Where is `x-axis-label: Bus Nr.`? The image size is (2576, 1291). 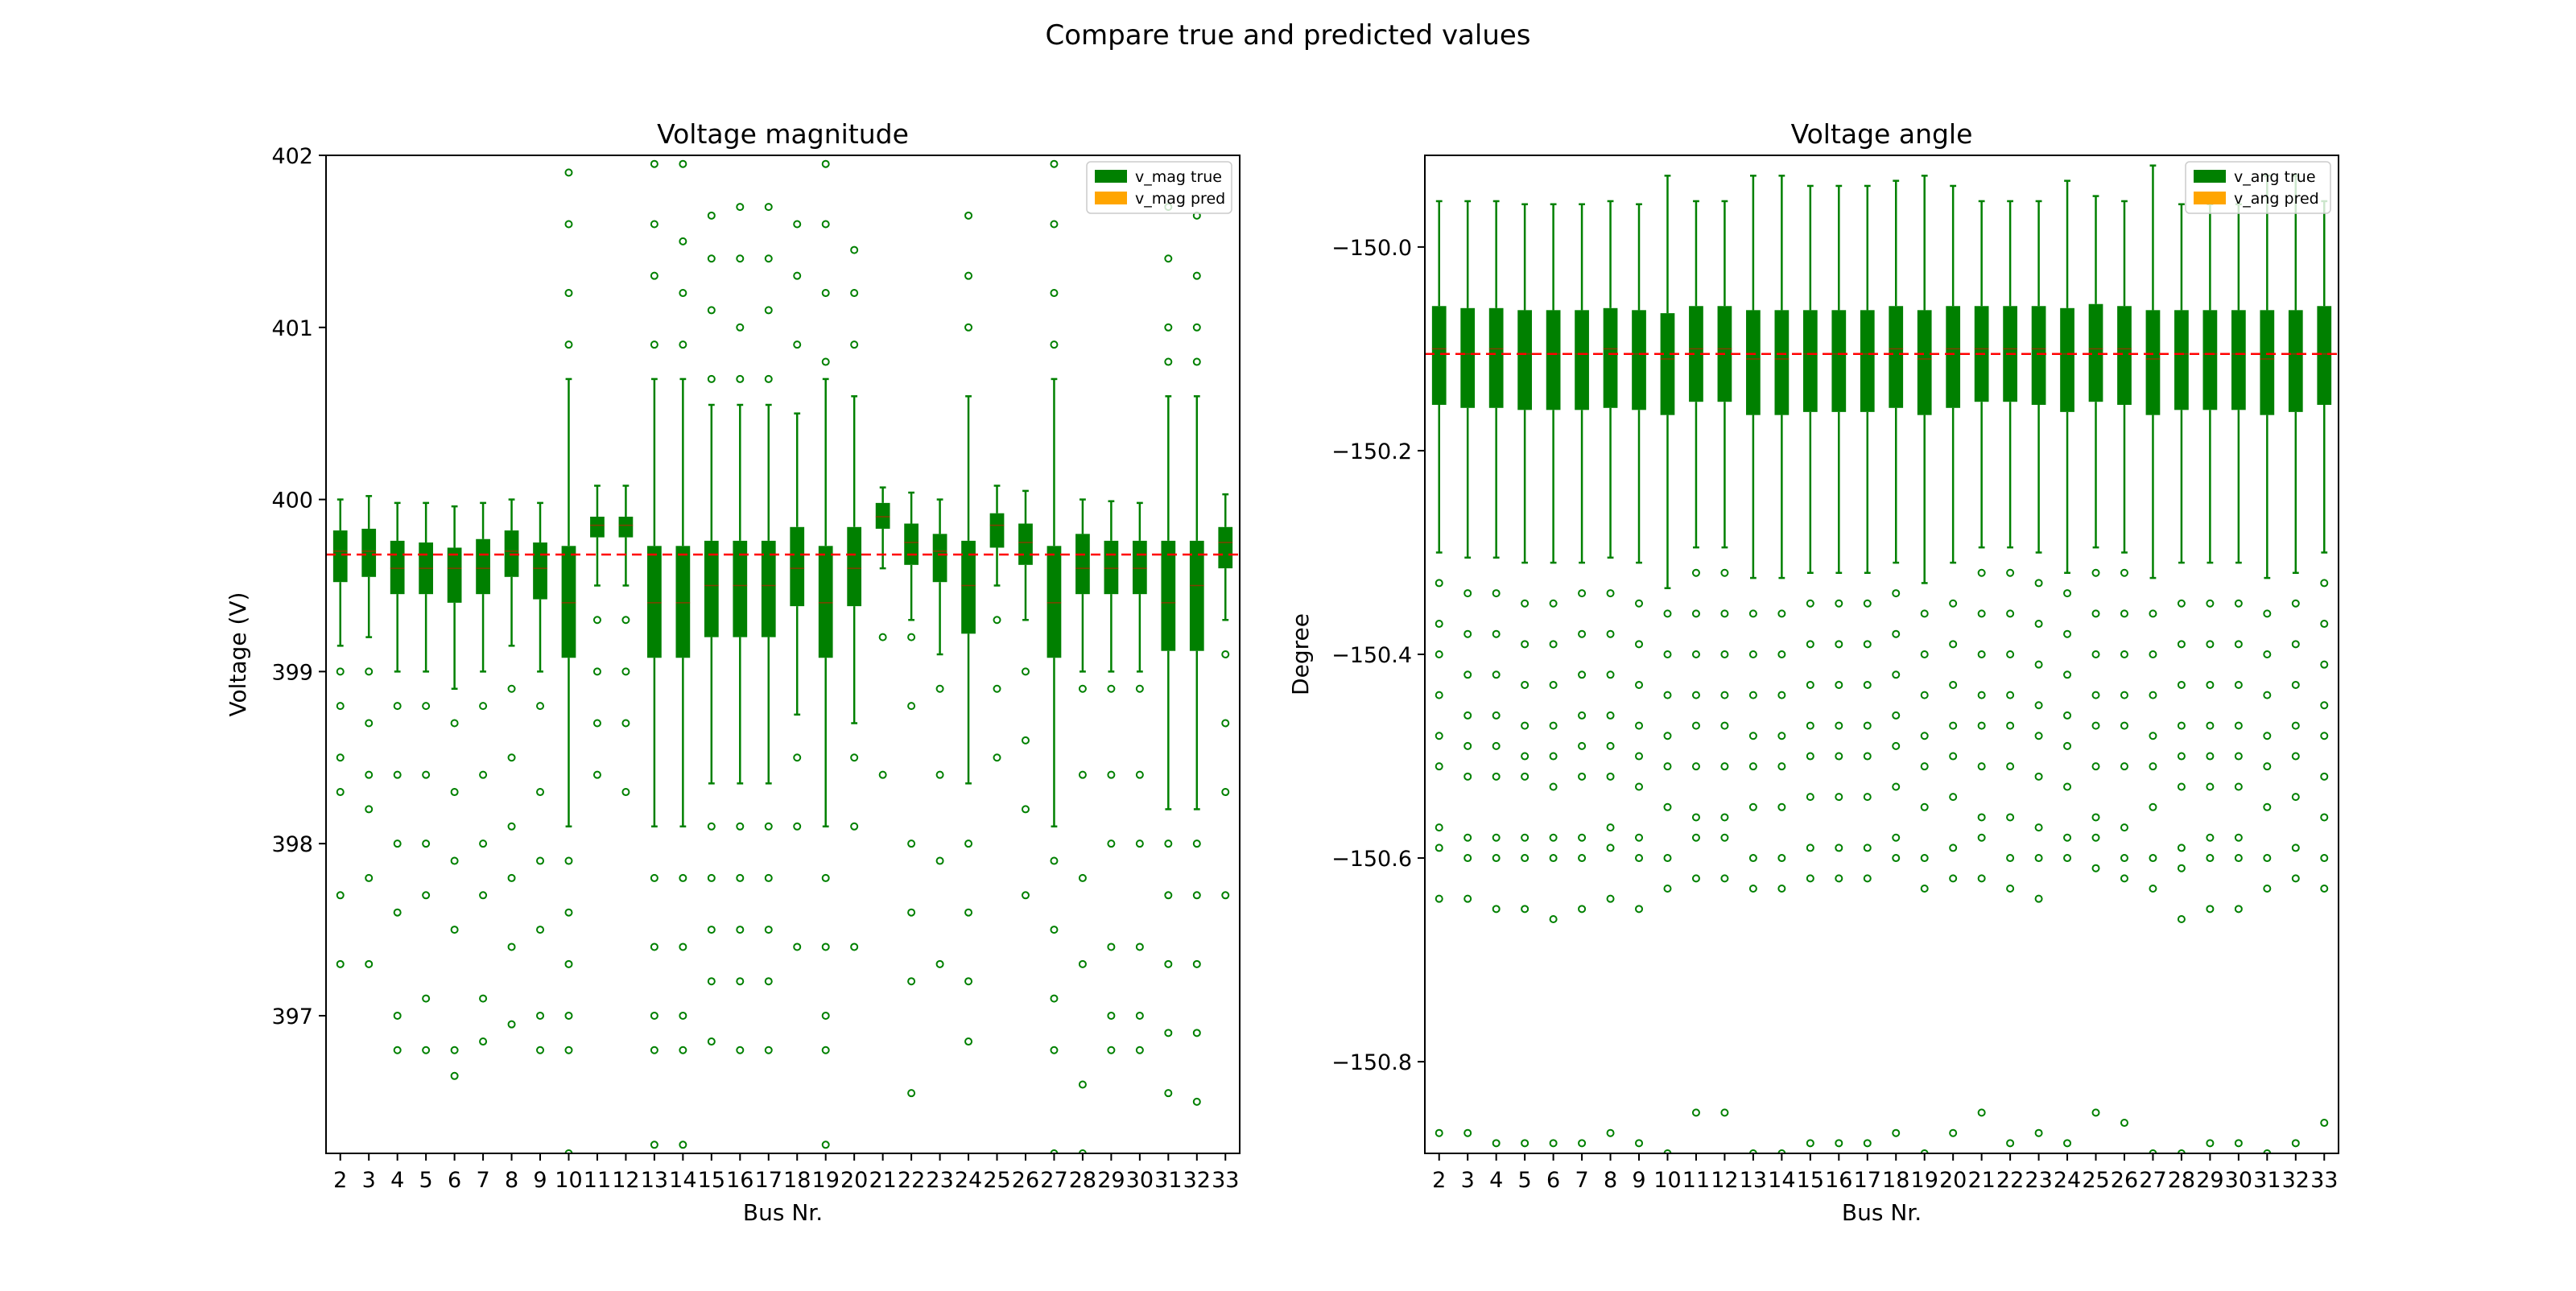 x-axis-label: Bus Nr. is located at coordinates (1882, 1212).